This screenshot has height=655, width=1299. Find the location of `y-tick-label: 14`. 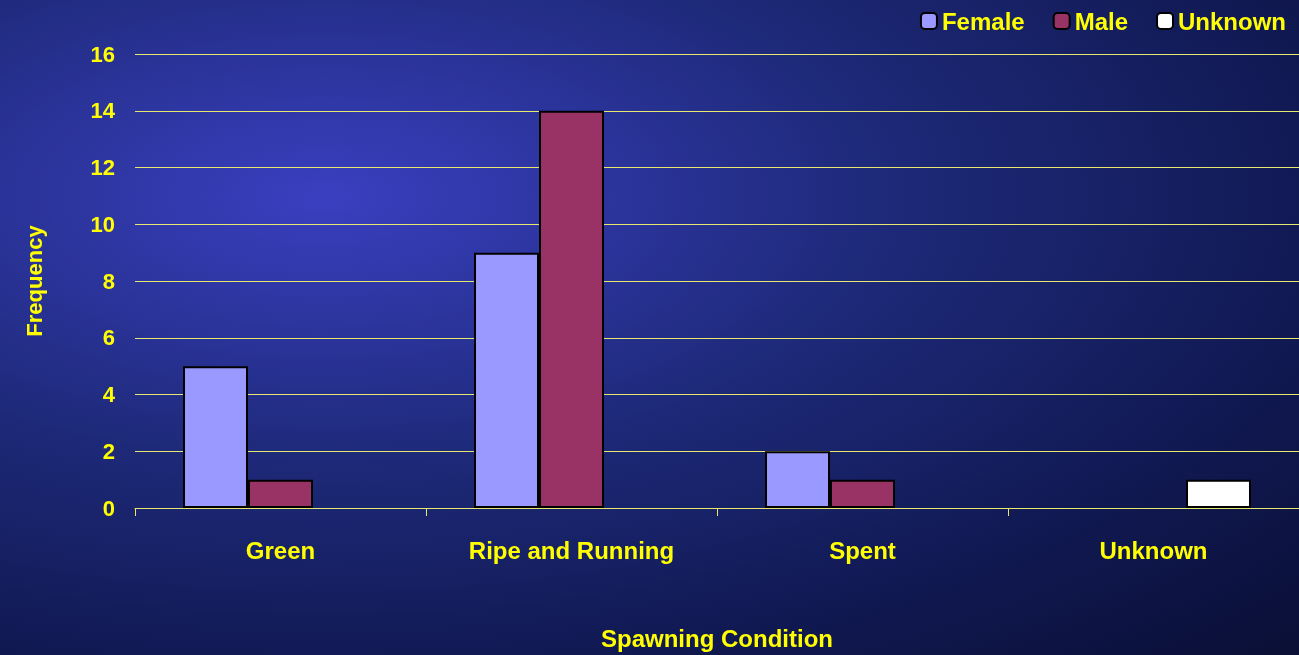

y-tick-label: 14 is located at coordinates (103, 111).